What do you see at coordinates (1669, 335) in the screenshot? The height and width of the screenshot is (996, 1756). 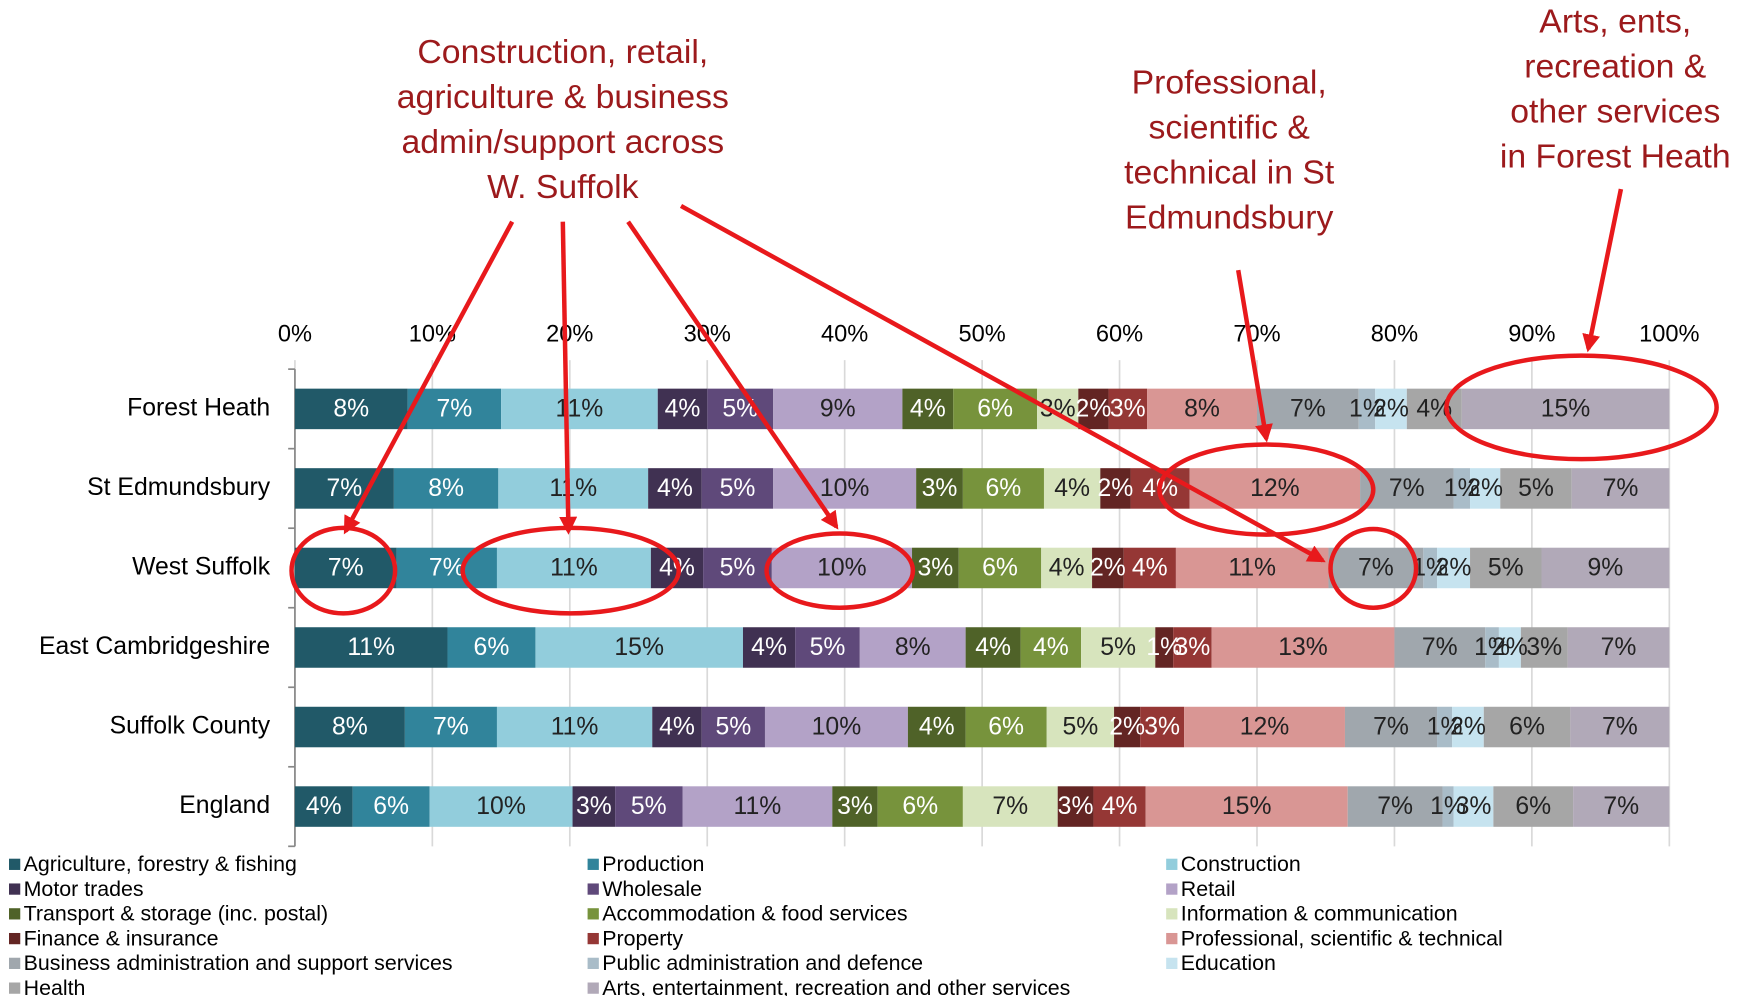 I see `x-tick-label: 100%` at bounding box center [1669, 335].